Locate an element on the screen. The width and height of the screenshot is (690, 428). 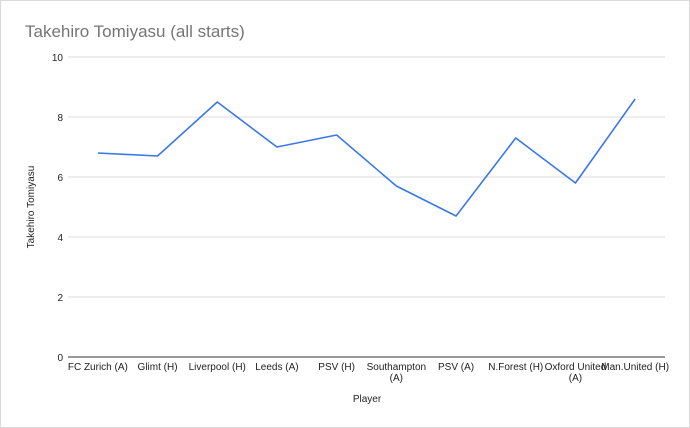
y-tick-label: 4 is located at coordinates (60, 238).